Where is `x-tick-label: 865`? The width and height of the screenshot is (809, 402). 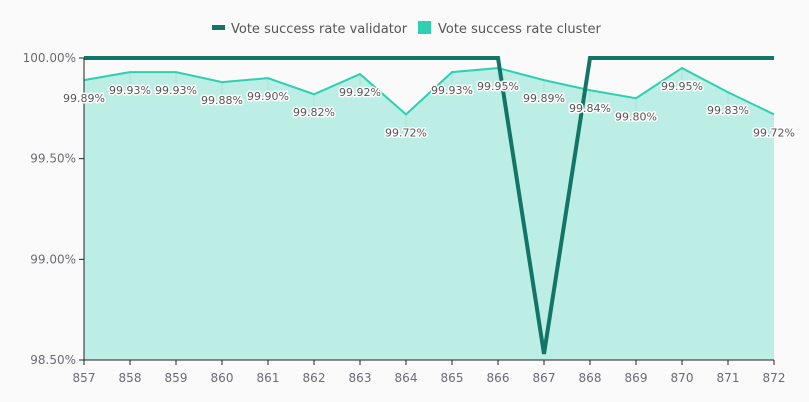
x-tick-label: 865 is located at coordinates (452, 378).